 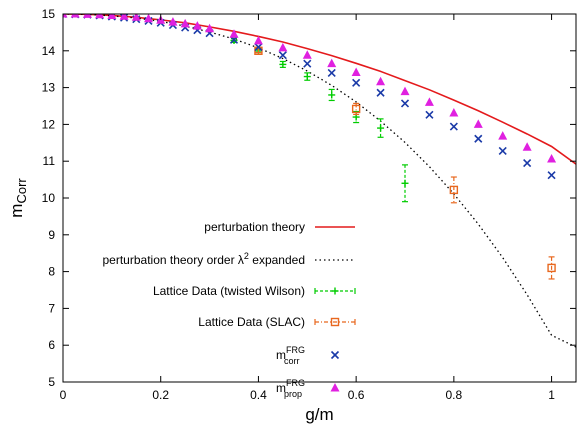 What do you see at coordinates (49, 161) in the screenshot?
I see `y-tick-label: 11` at bounding box center [49, 161].